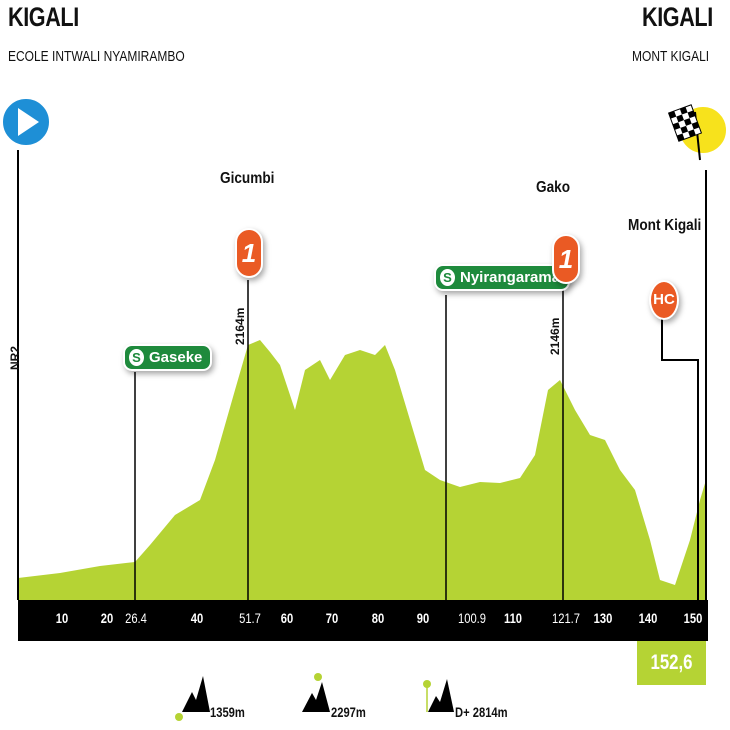 This screenshot has width=730, height=730. What do you see at coordinates (677, 17) in the screenshot?
I see `finish-city: KIGALI` at bounding box center [677, 17].